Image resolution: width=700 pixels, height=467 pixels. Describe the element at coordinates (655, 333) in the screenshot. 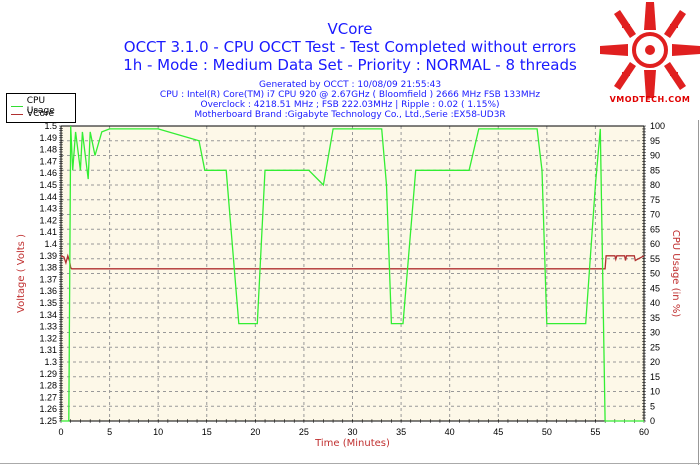

I see `y2-tick-label: 30` at that location.